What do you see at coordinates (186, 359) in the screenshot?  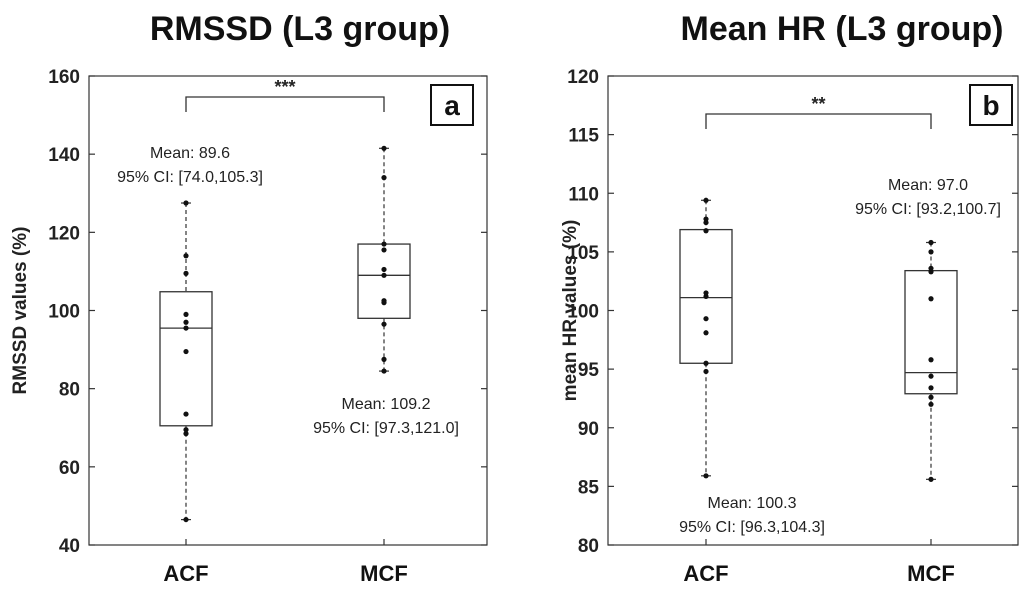 I see `box-acf` at bounding box center [186, 359].